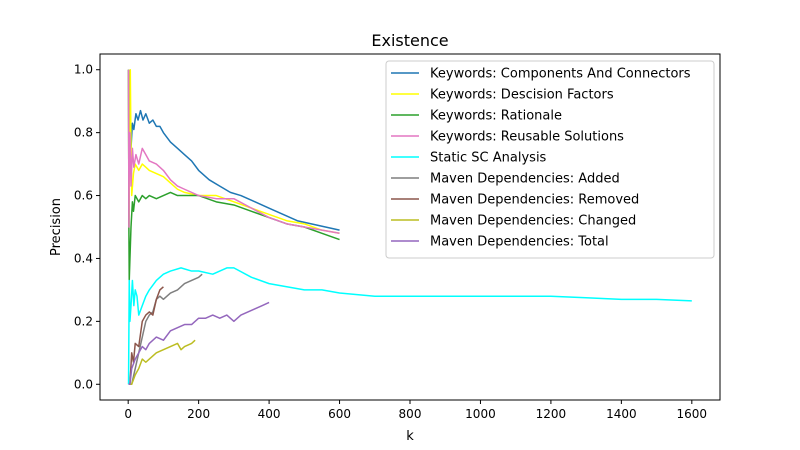 The image size is (800, 450). What do you see at coordinates (480, 414) in the screenshot?
I see `x-tick-label-5: 1000` at bounding box center [480, 414].